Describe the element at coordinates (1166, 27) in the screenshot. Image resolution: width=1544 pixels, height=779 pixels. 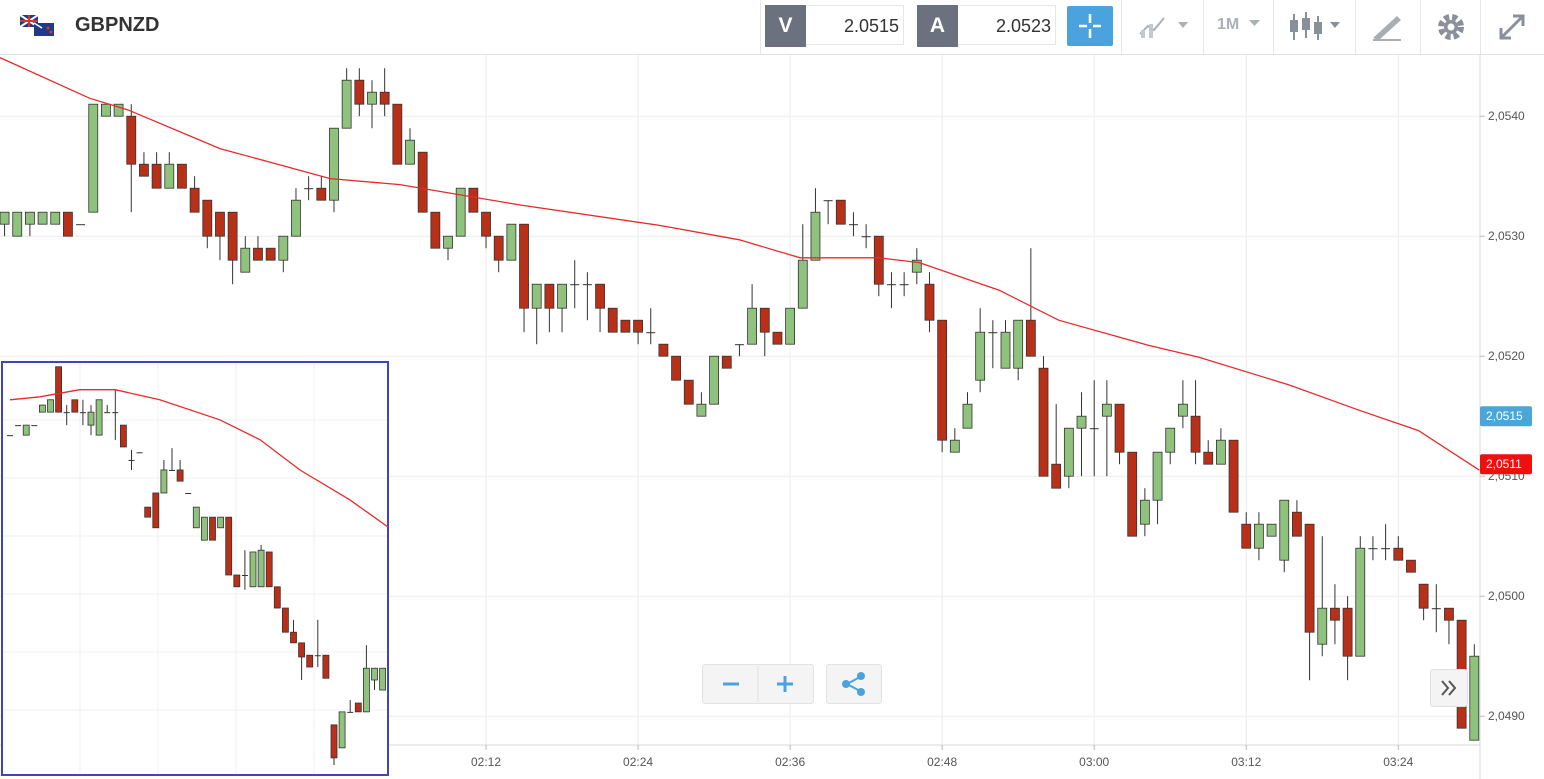
I see `chart-type-button` at that location.